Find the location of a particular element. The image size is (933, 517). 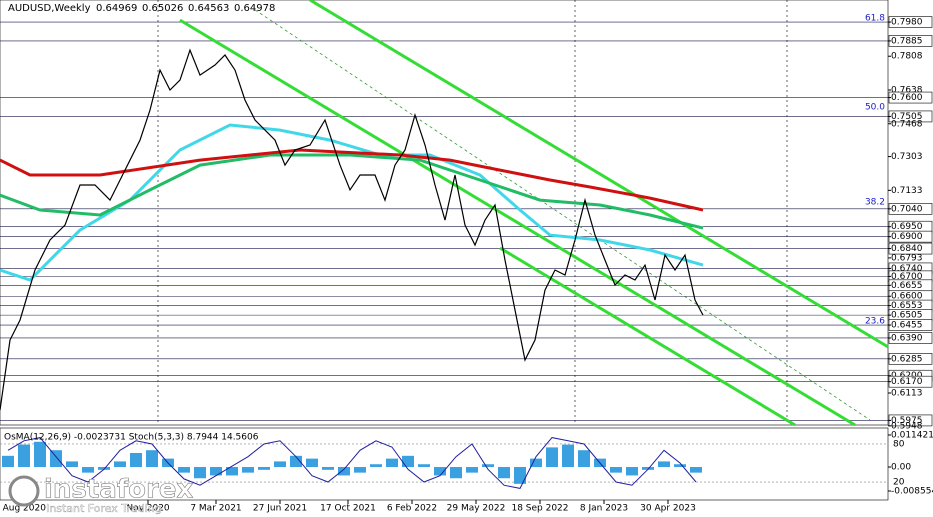

y-tick-label: 0.7468 is located at coordinates (907, 124).